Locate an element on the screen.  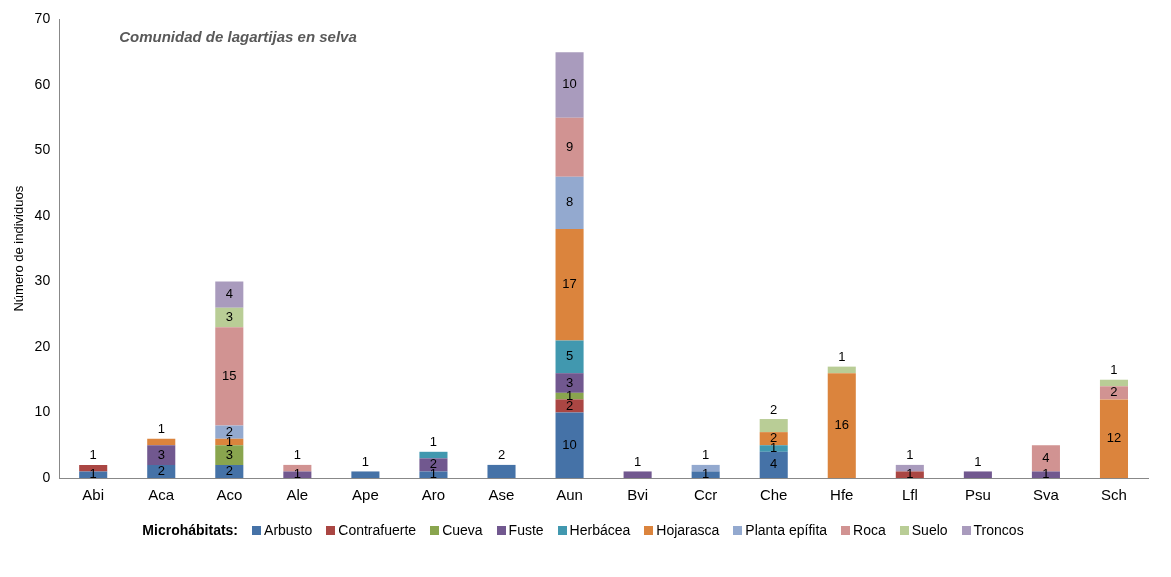
y-tick-label: 10 is located at coordinates (42, 411).